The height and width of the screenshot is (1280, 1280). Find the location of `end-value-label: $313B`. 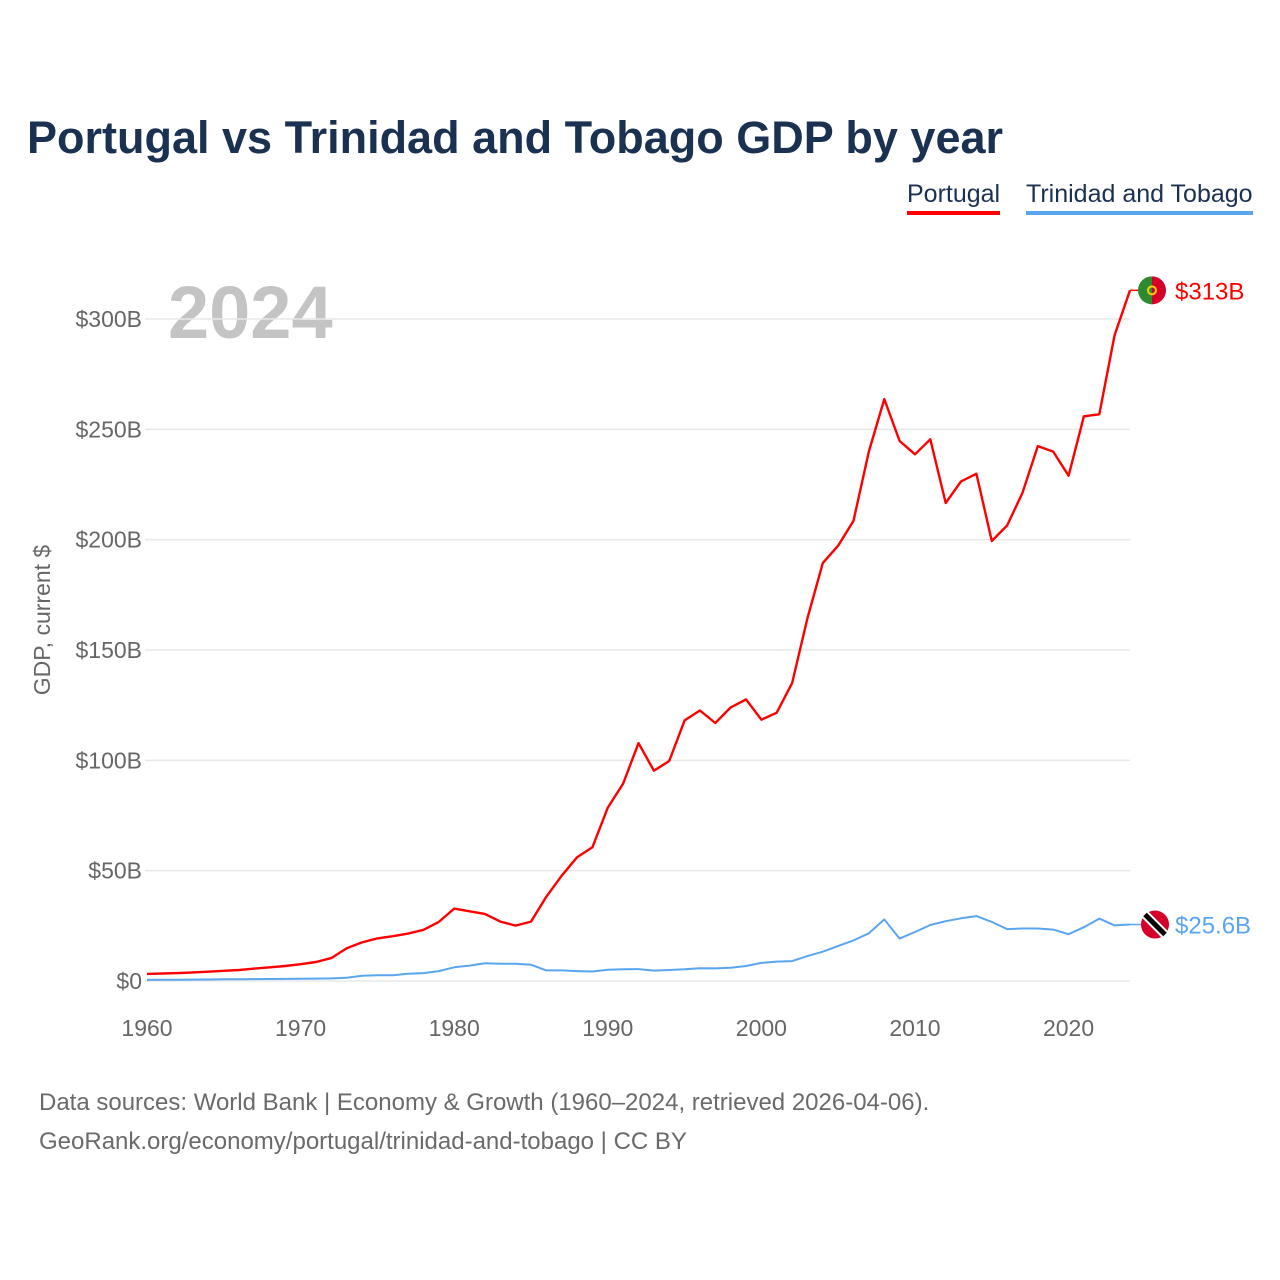

end-value-label: $313B is located at coordinates (1209, 291).